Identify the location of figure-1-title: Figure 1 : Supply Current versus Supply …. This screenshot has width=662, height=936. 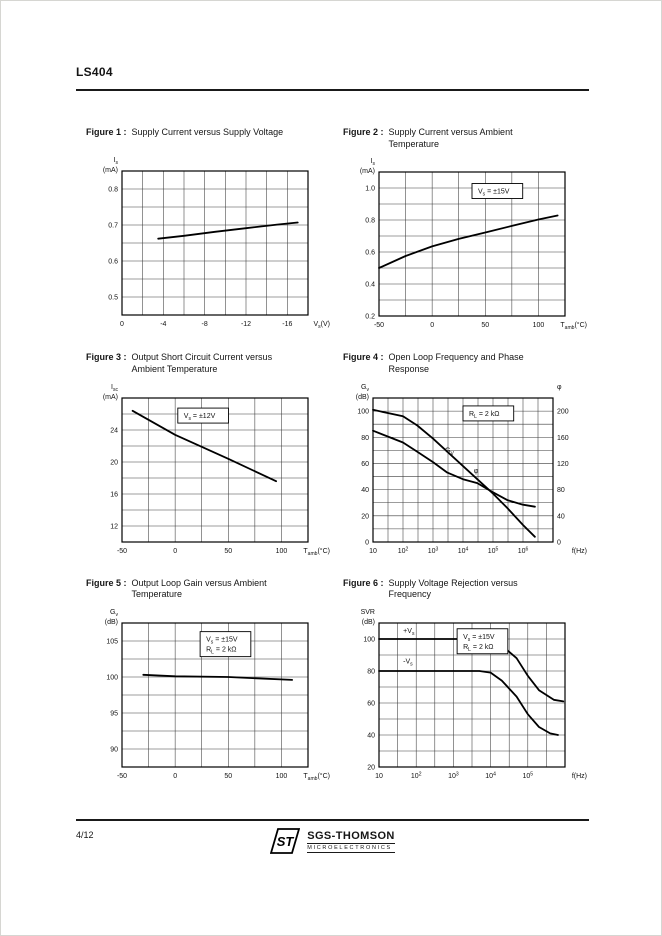
(210, 138).